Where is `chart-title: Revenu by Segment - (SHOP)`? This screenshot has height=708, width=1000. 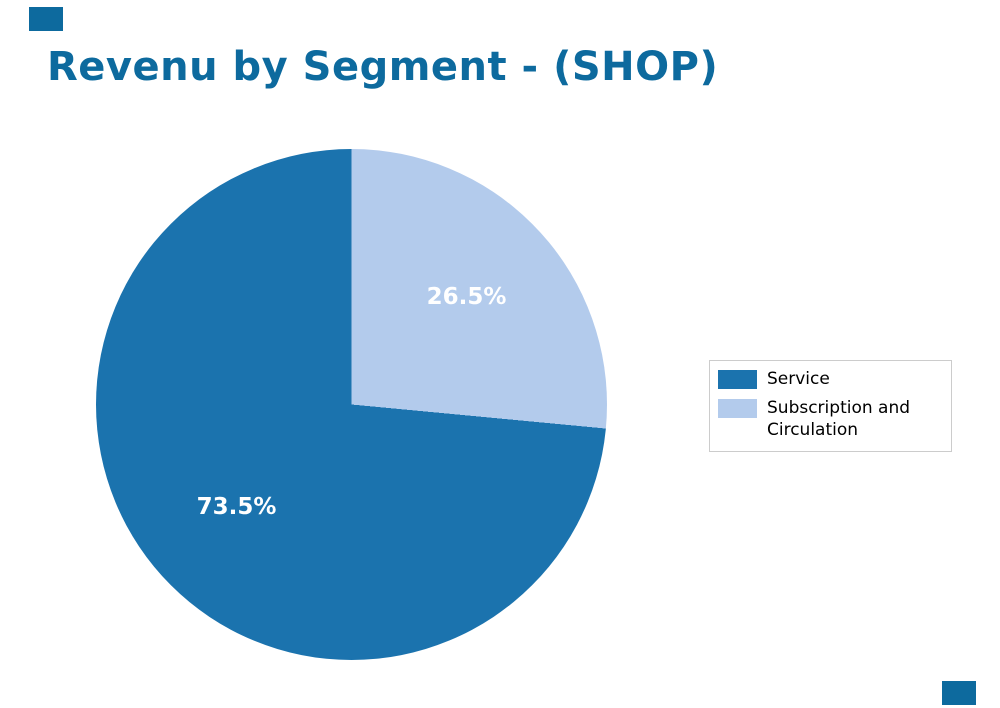
chart-title: Revenu by Segment - (SHOP) is located at coordinates (383, 67).